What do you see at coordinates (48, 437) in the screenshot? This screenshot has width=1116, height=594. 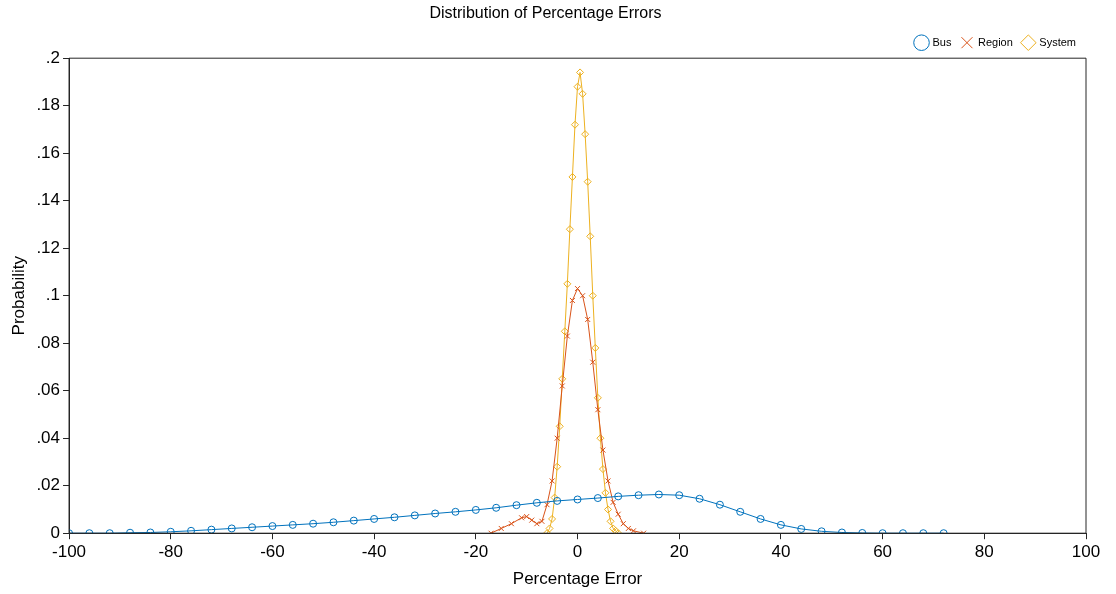 I see `y-tick-label: .04` at bounding box center [48, 437].